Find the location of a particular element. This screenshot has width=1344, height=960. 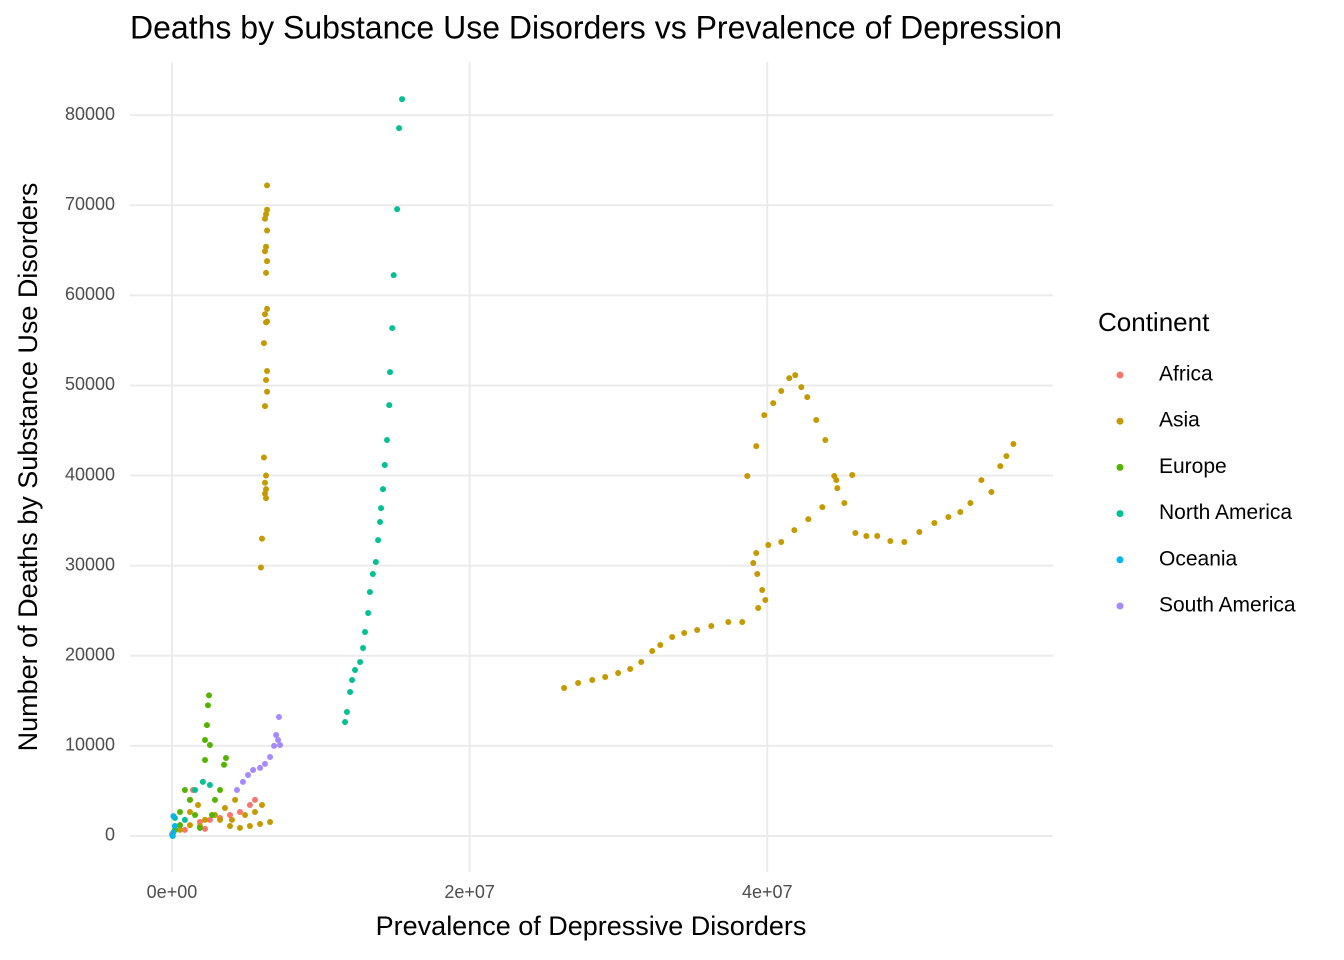

y-tick-label: 0 is located at coordinates (110, 835).